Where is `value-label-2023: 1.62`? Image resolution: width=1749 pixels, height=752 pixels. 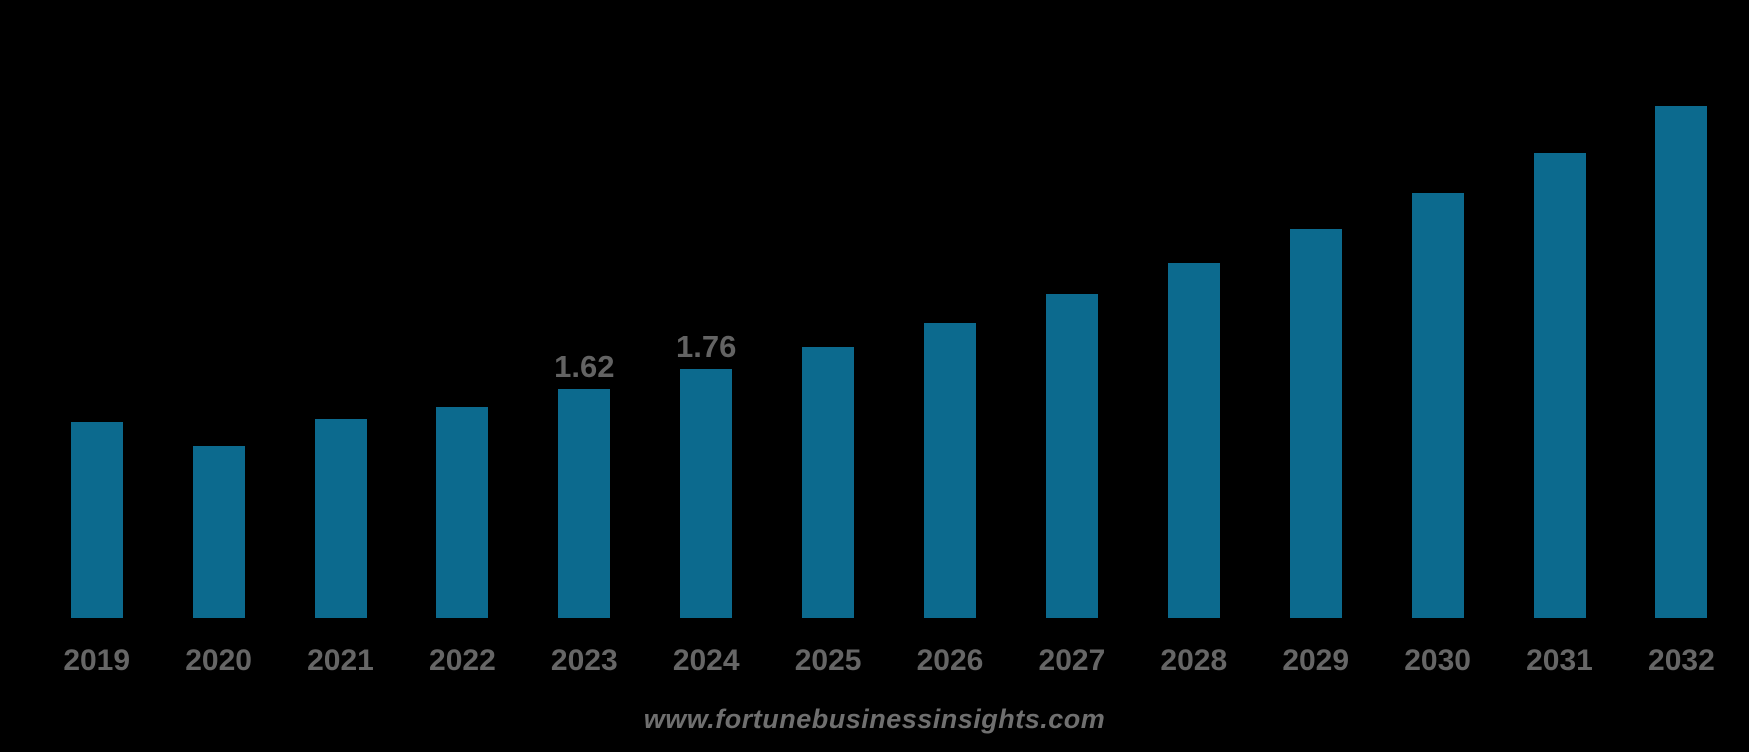
value-label-2023: 1.62 is located at coordinates (584, 366).